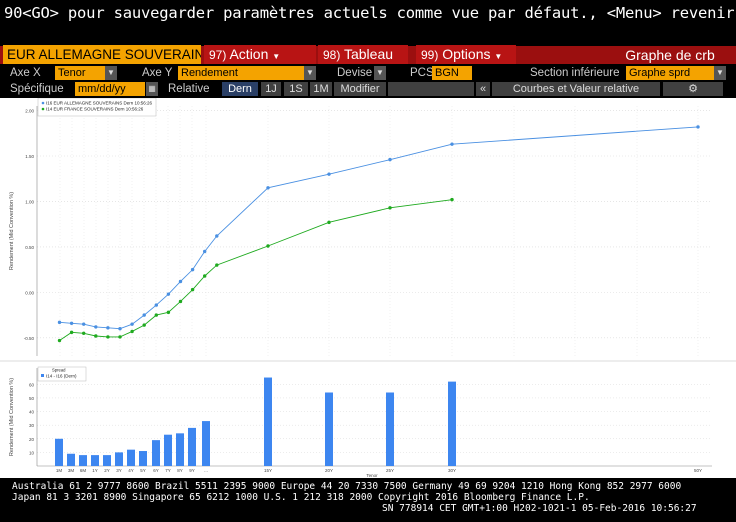 This screenshot has height=522, width=736. I want to click on action-menu: 97) Action ▼, so click(260, 54).